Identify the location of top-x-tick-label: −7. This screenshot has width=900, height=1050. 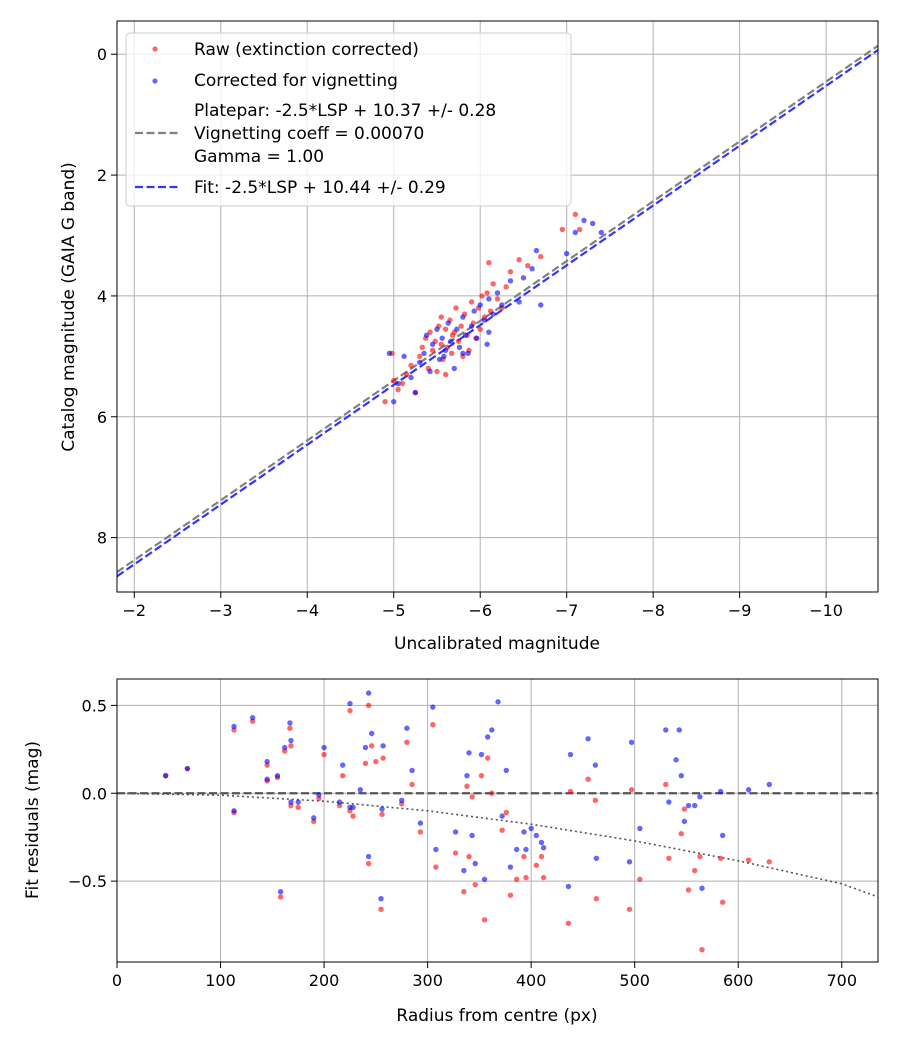
(567, 610).